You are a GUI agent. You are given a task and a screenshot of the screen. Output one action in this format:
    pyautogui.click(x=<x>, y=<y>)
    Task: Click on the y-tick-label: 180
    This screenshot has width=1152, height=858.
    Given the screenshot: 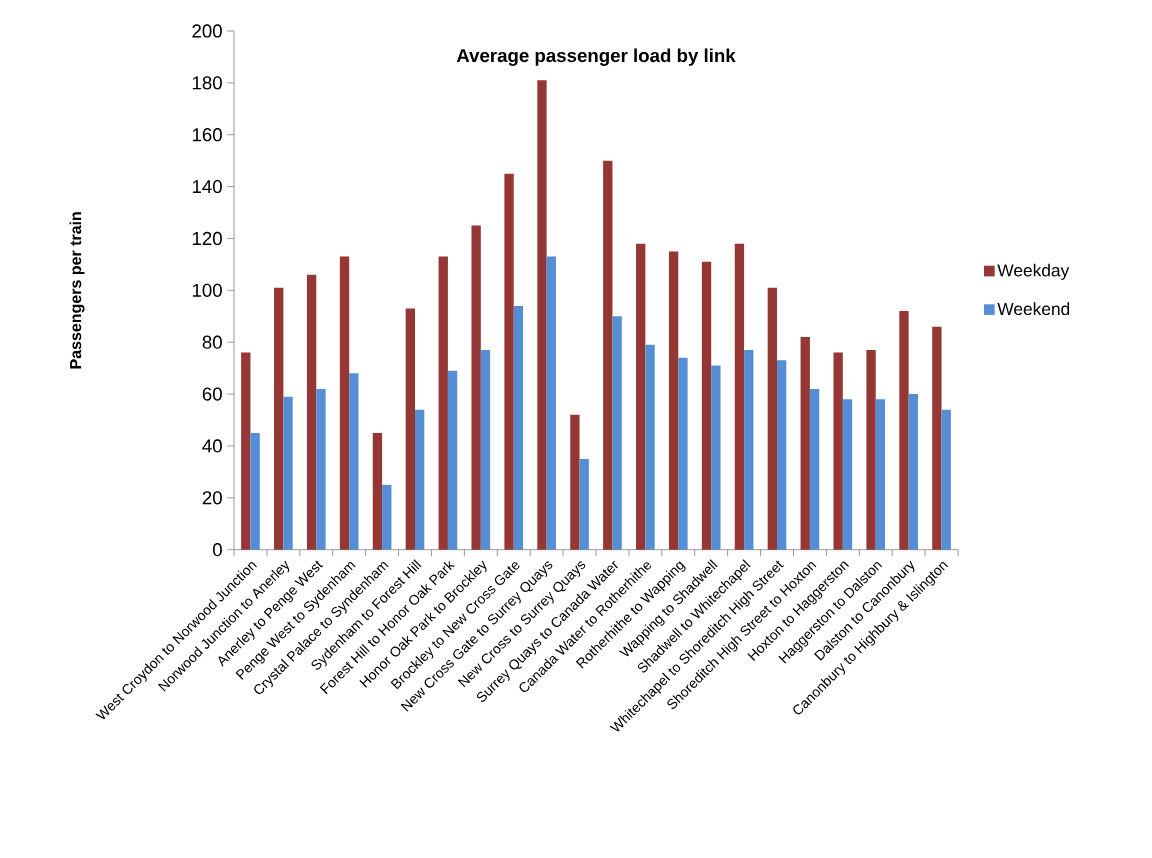 What is the action you would take?
    pyautogui.click(x=207, y=83)
    